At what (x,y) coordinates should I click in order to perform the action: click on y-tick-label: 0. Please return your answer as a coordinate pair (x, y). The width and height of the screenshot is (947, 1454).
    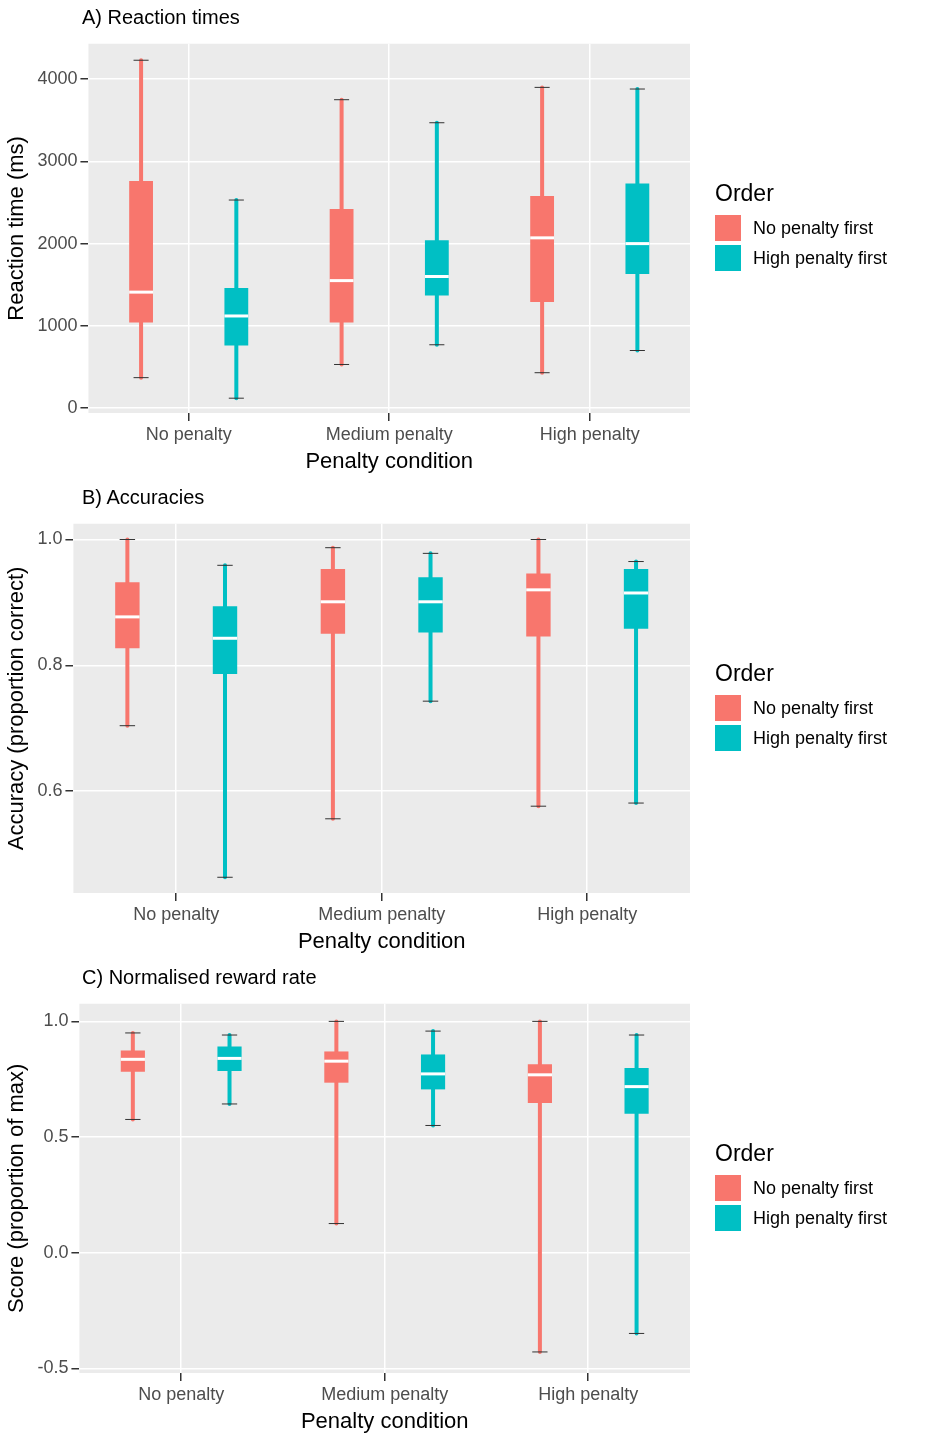
    Looking at the image, I should click on (72, 407).